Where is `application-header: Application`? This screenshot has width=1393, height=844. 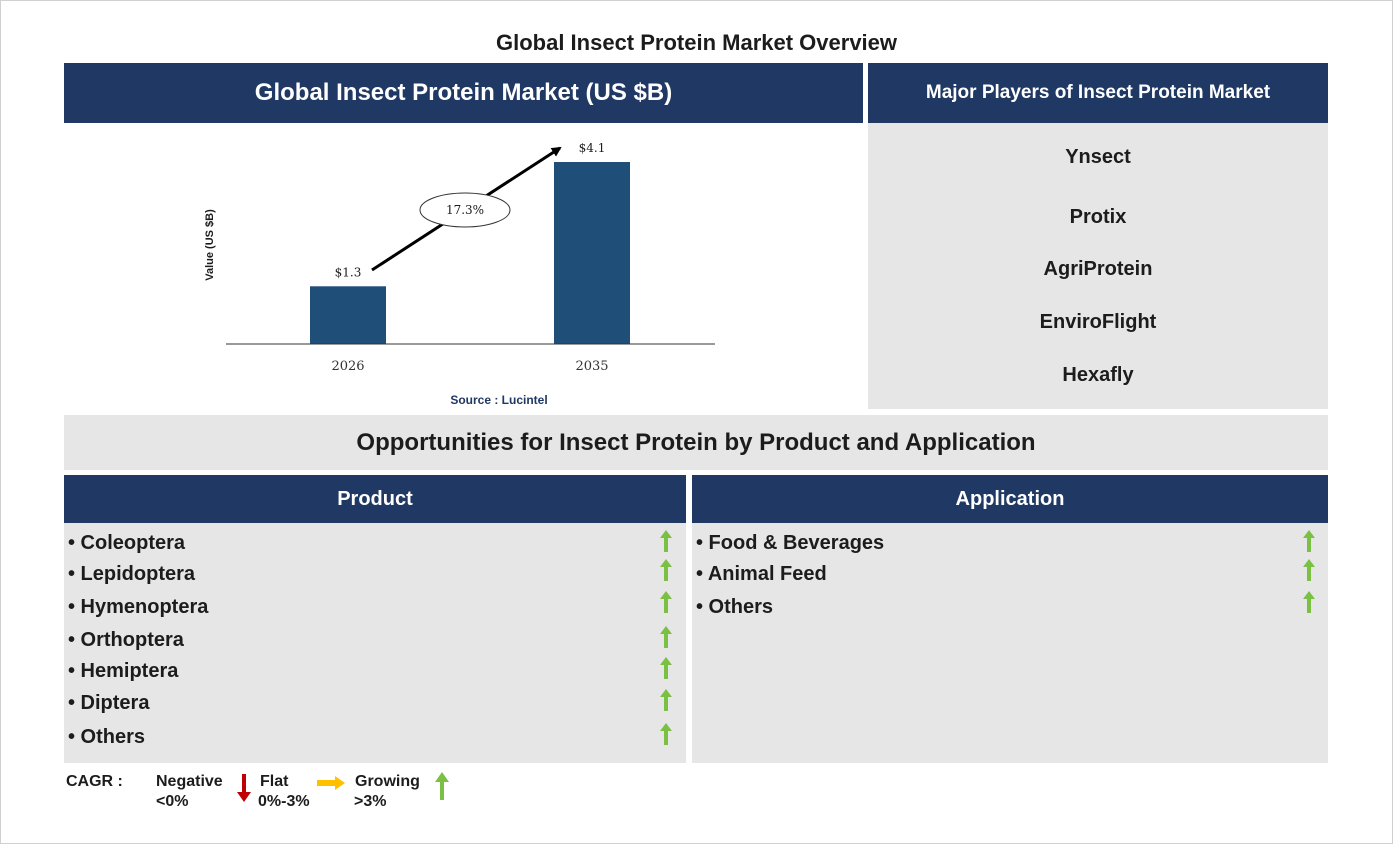
application-header: Application is located at coordinates (1010, 499).